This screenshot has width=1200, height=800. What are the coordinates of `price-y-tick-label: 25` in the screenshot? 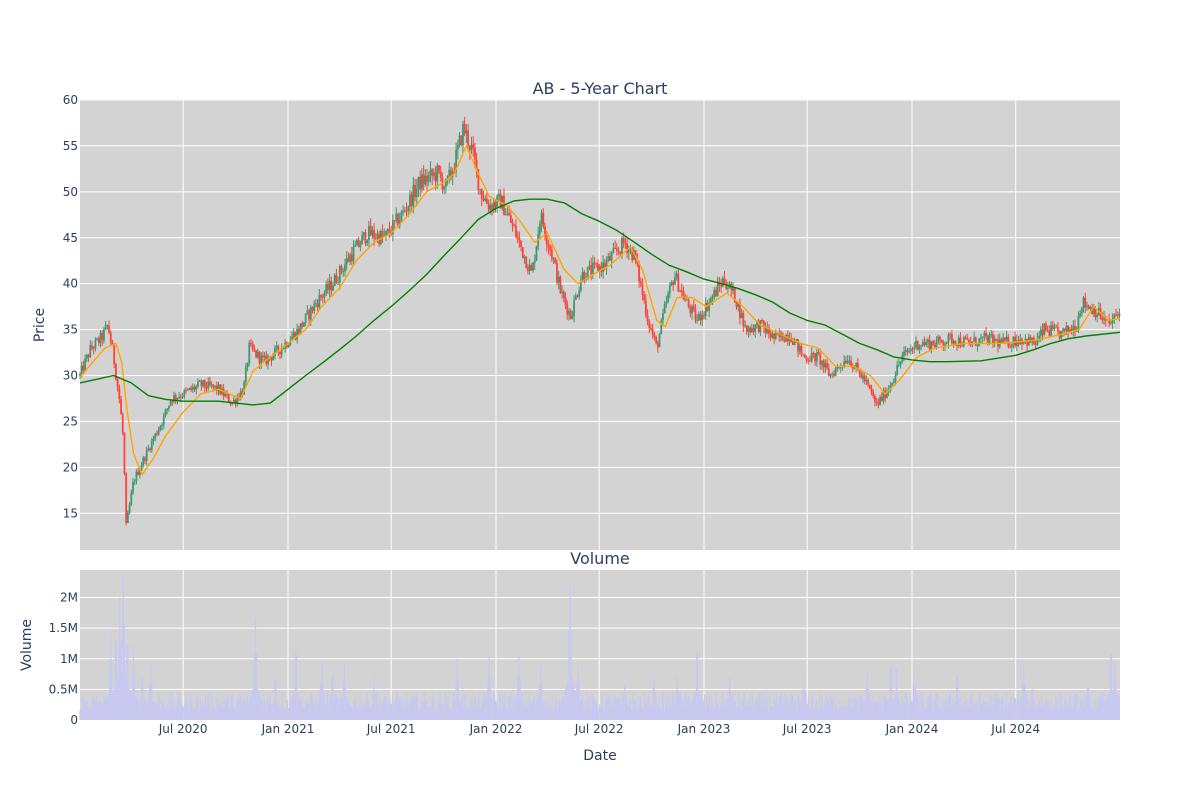 It's located at (70, 421).